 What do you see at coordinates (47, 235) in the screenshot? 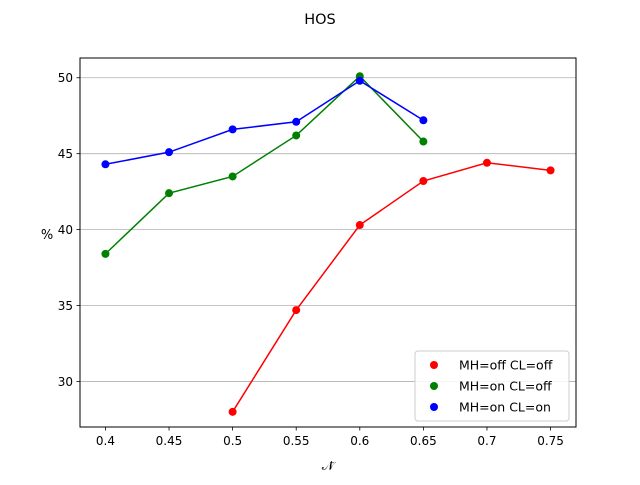
I see `y-axis-label: %` at bounding box center [47, 235].